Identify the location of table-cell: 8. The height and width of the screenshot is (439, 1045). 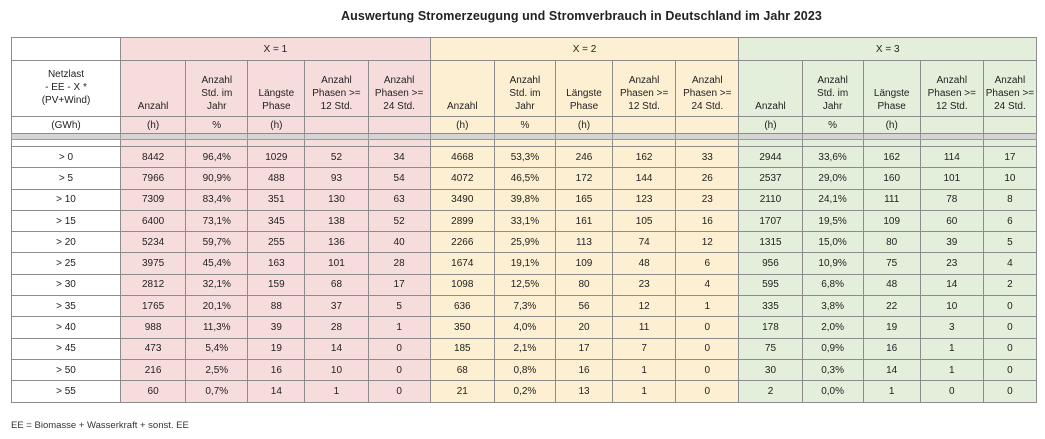
(1010, 199).